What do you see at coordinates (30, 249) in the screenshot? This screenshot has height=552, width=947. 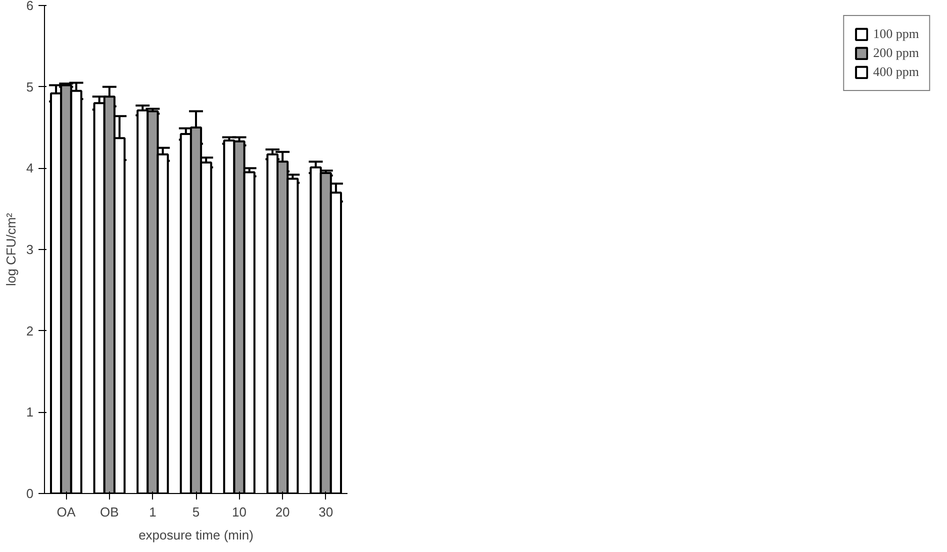 I see `y-tick-label: 3` at bounding box center [30, 249].